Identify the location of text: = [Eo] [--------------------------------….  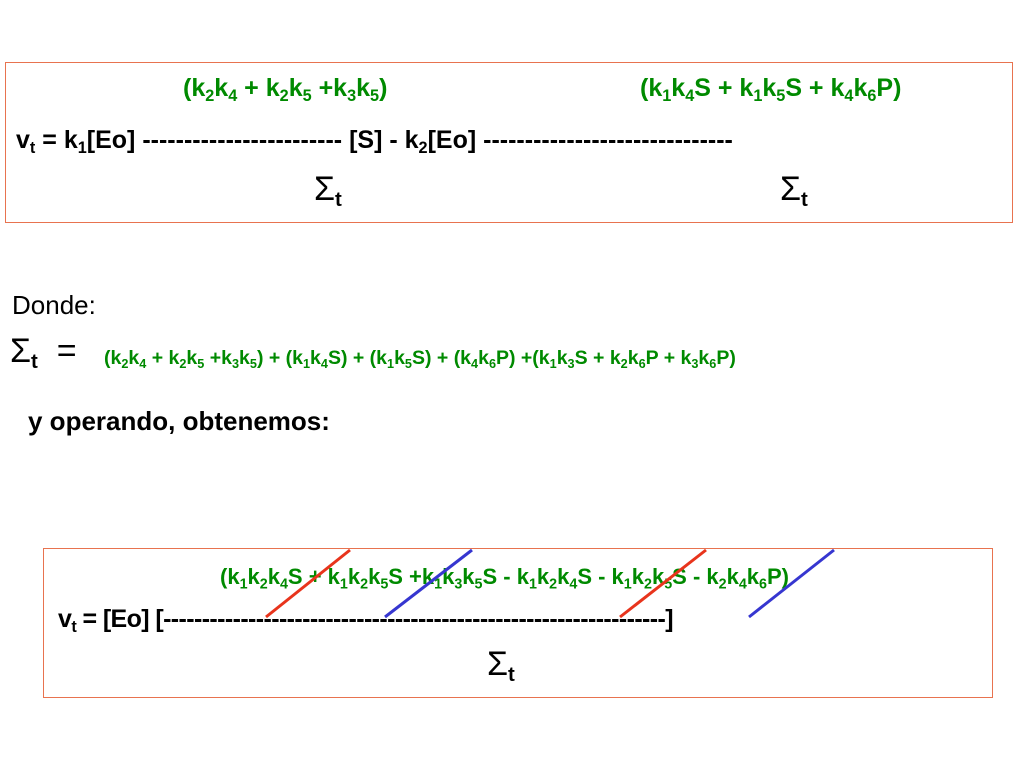
(374, 619).